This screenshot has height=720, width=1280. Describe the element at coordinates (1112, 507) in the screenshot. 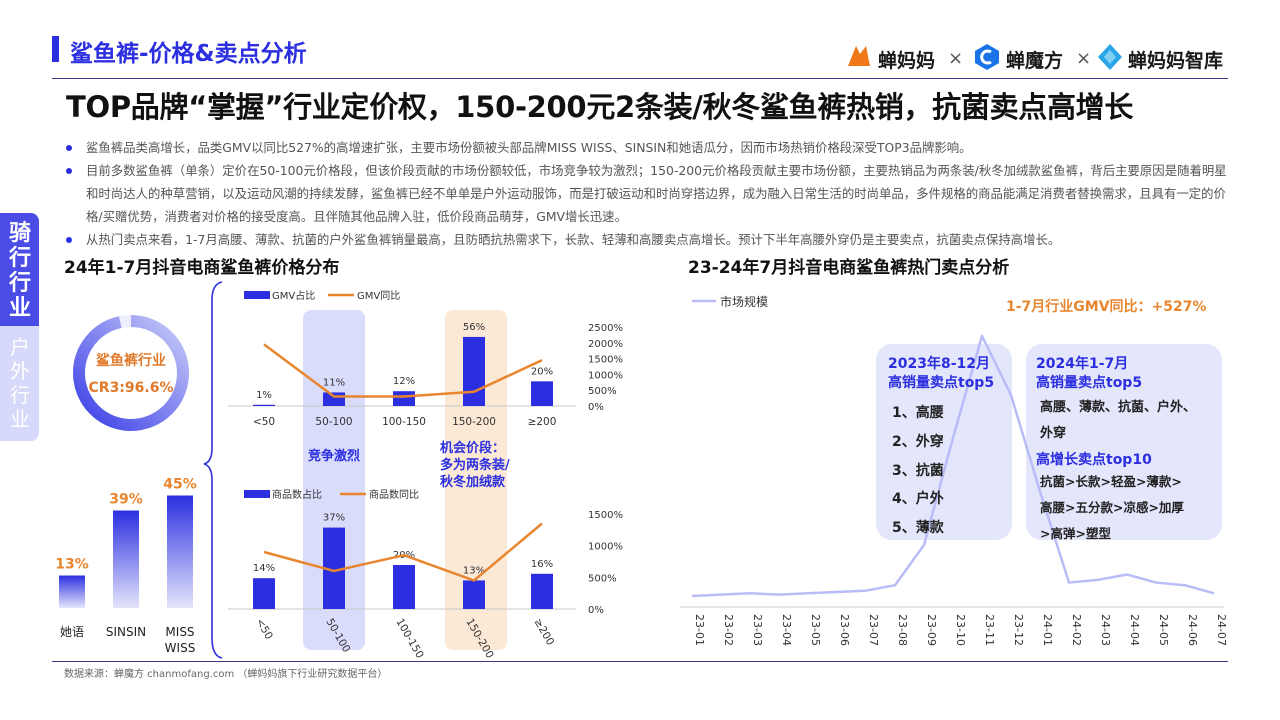

I see `box-2024-top10-2: 高腰>五分款>凉感>加厚` at that location.